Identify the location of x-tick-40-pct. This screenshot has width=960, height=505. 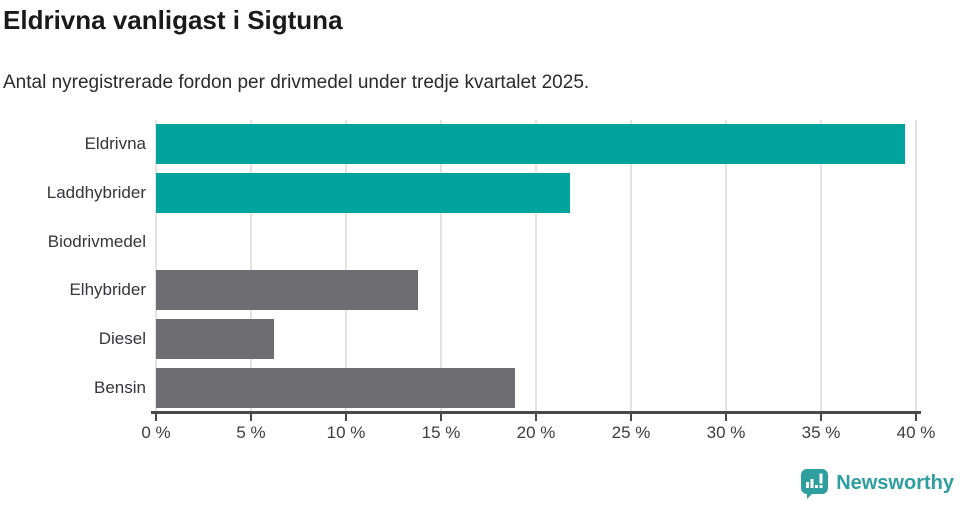
(916, 417).